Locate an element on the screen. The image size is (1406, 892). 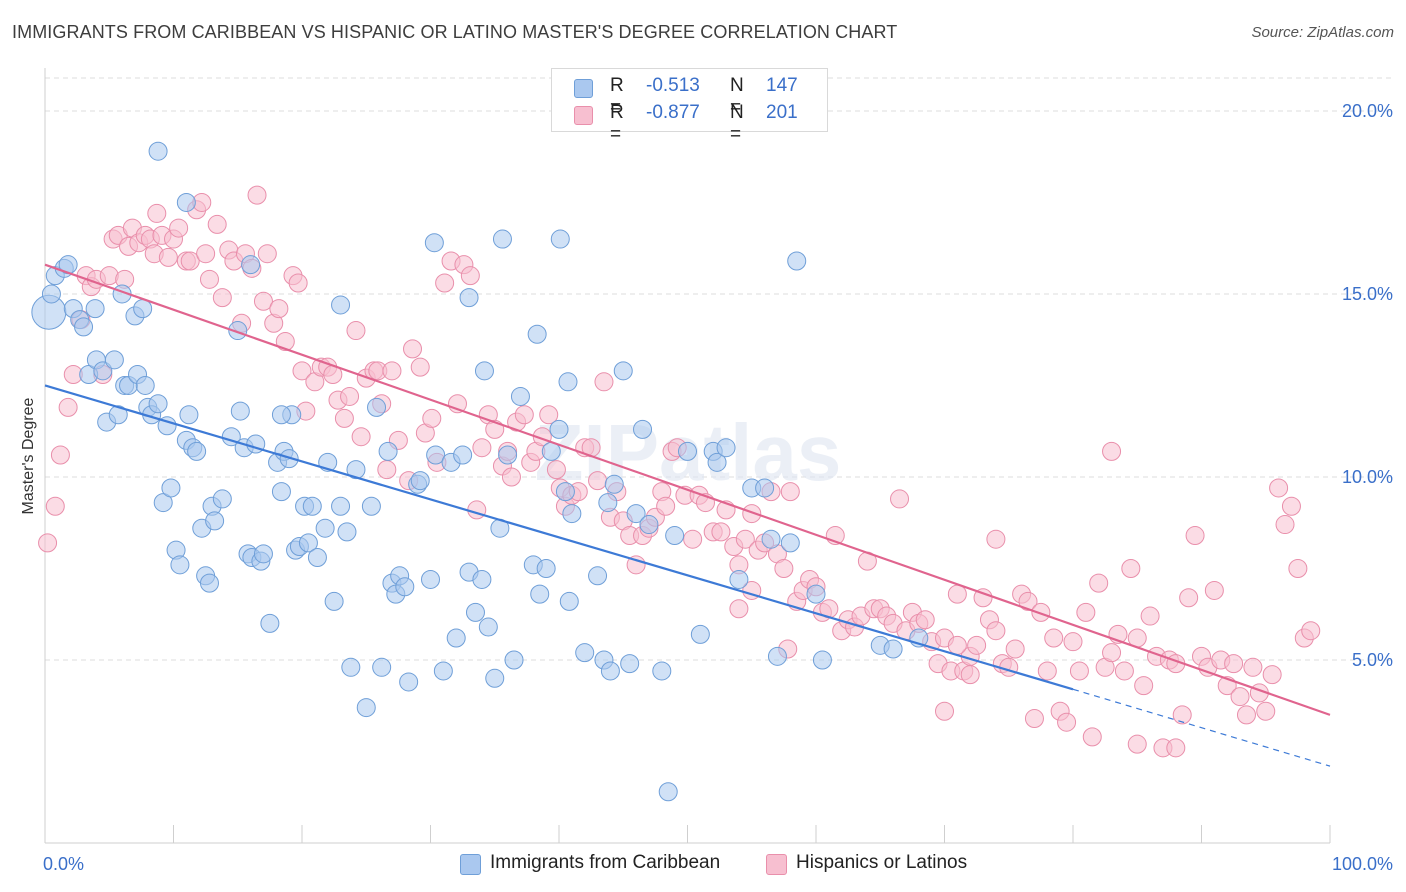
legend-swatch-blue is located at coordinates (583, 88).